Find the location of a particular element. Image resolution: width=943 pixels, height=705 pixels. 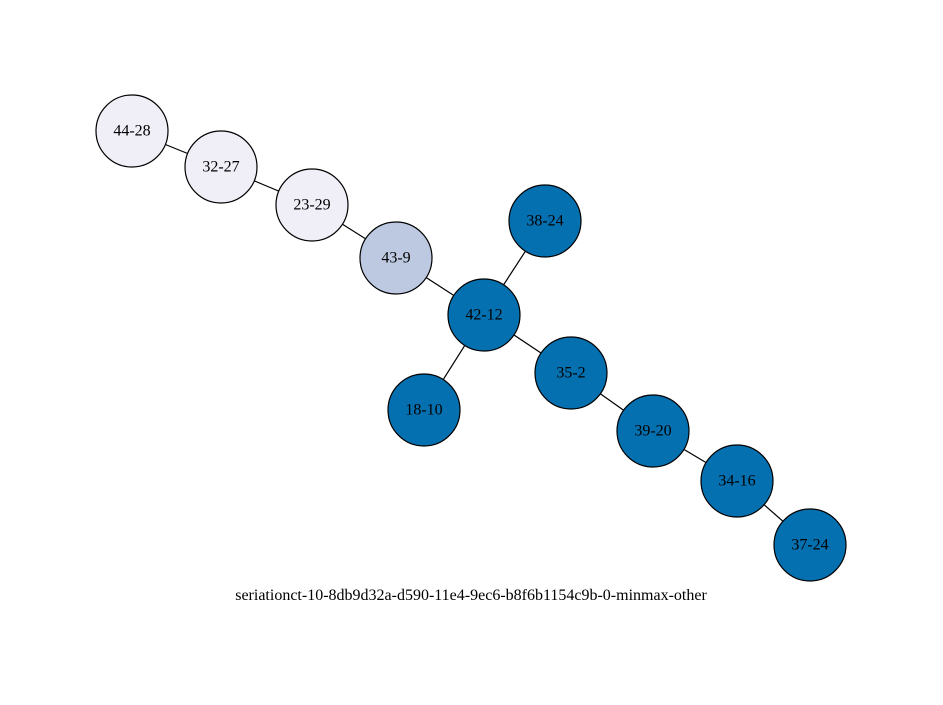

node-32-27: 32-27 is located at coordinates (221, 167).